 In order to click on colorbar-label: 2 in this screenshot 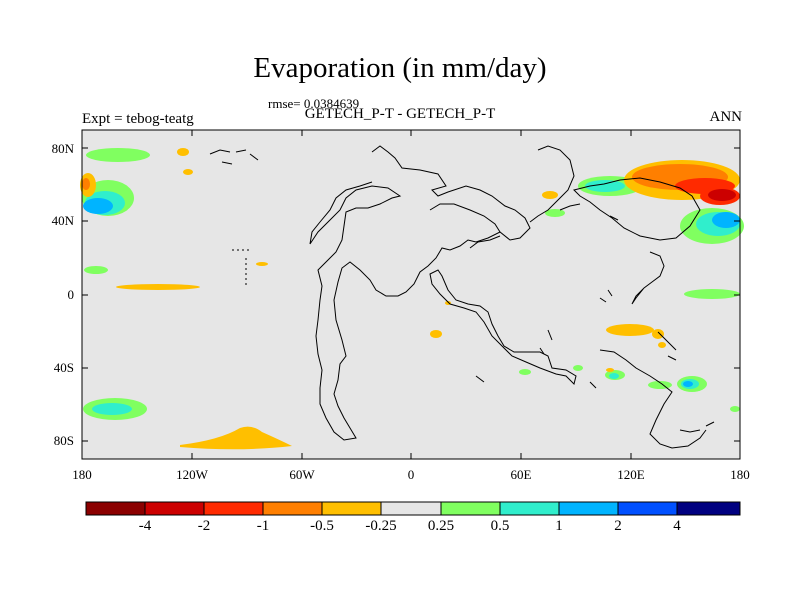, I will do `click(618, 526)`.